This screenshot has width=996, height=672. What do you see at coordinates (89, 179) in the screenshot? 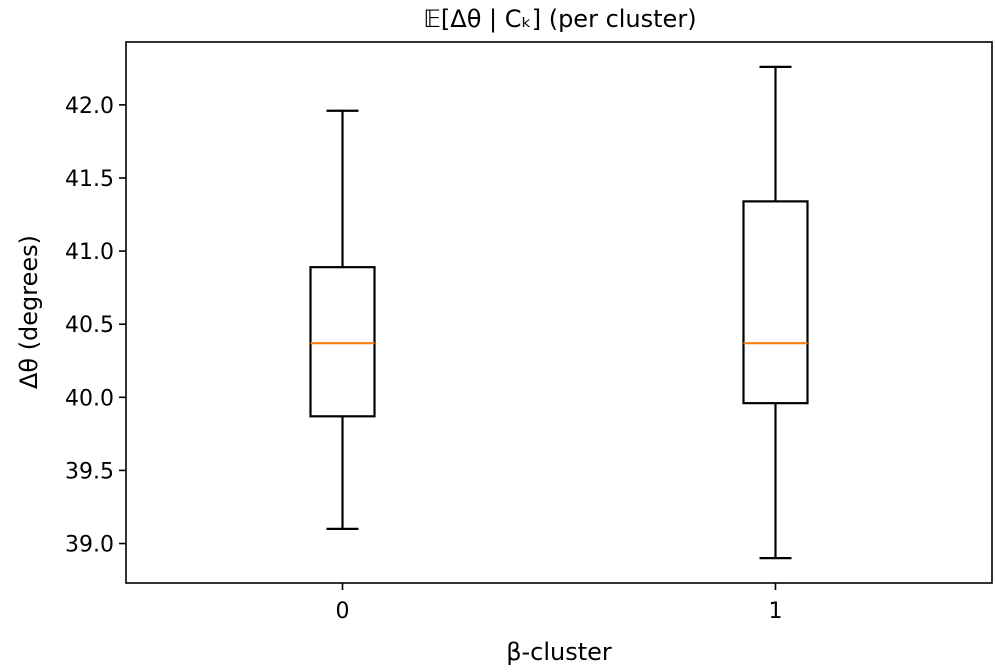
I see `y-tick-label: 41.5` at bounding box center [89, 179].